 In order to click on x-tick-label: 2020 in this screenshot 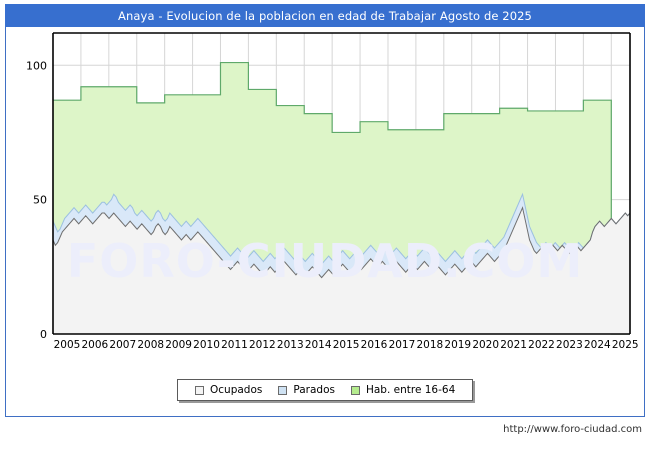, I will do `click(485, 345)`.